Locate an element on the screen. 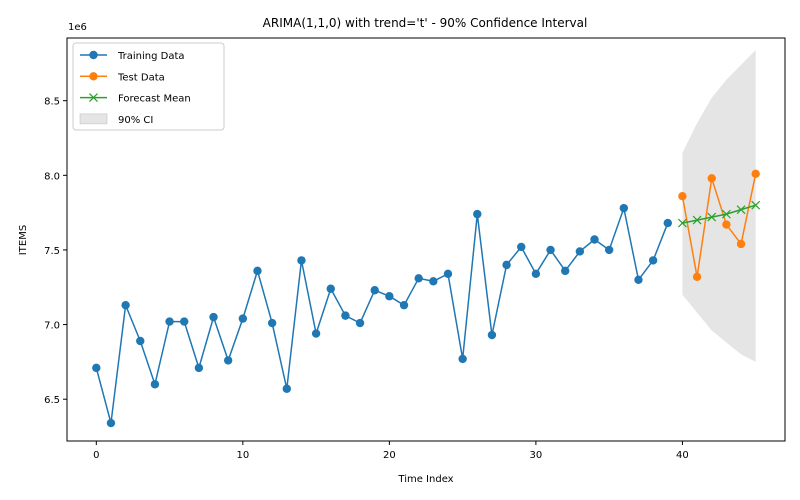  test-data-line is located at coordinates (719, 225).